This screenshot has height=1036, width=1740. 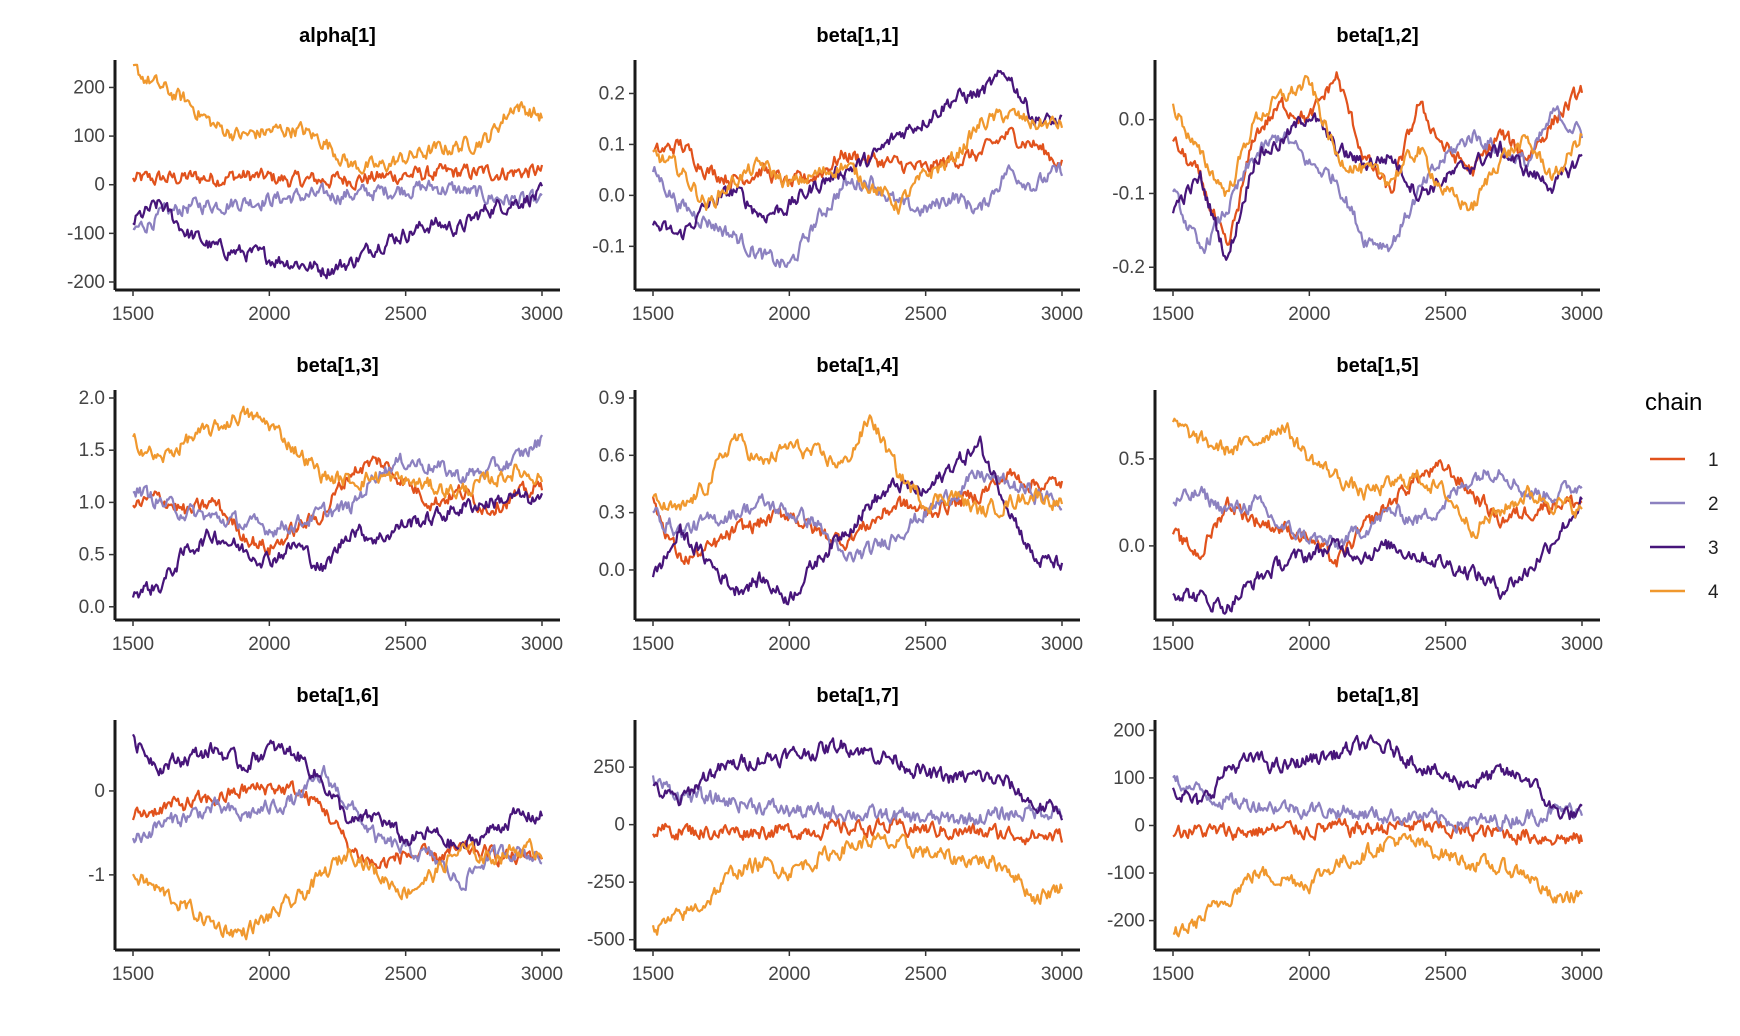 I want to click on panel-title: beta[1,1], so click(x=857, y=36).